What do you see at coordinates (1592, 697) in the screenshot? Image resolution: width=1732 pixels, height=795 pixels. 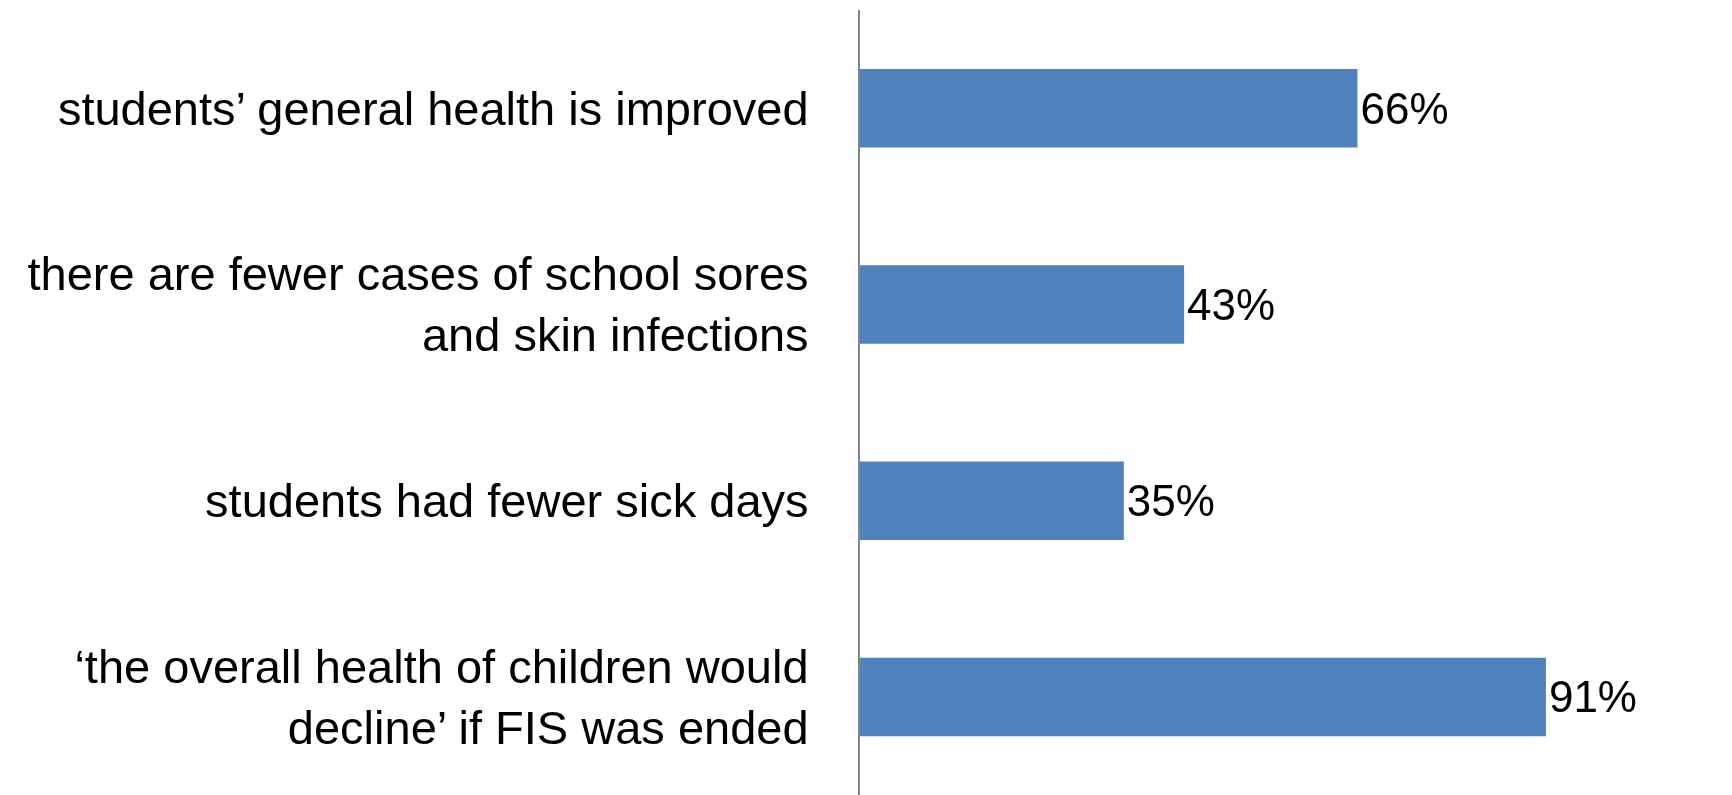 I see `data-label: 91%` at bounding box center [1592, 697].